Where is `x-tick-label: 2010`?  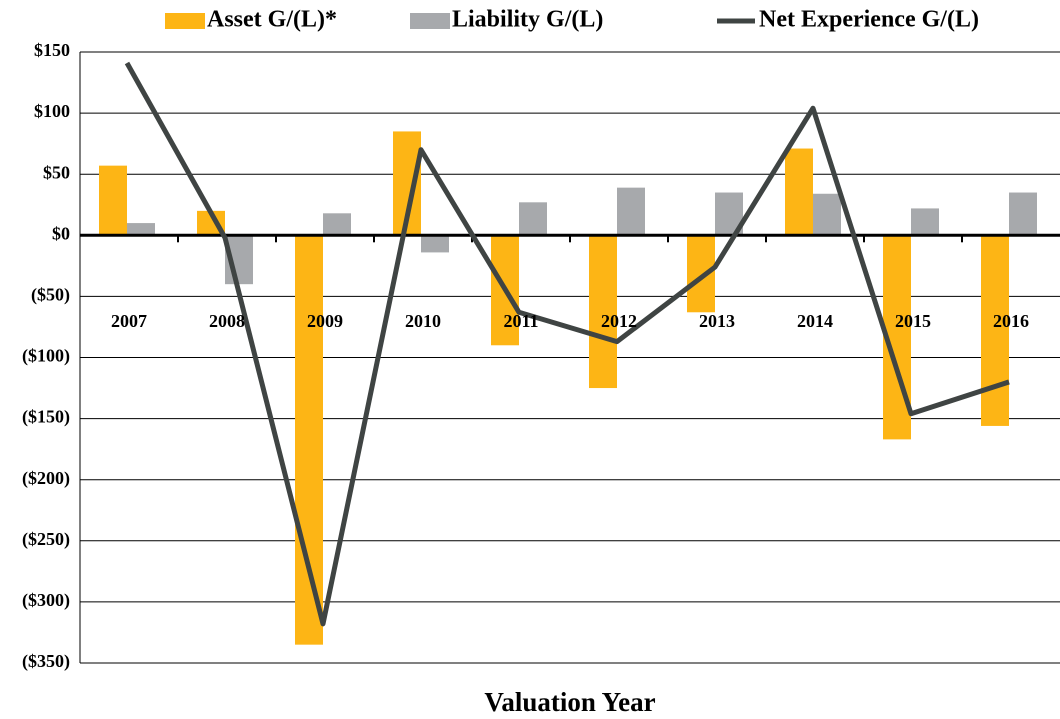
x-tick-label: 2010 is located at coordinates (423, 321).